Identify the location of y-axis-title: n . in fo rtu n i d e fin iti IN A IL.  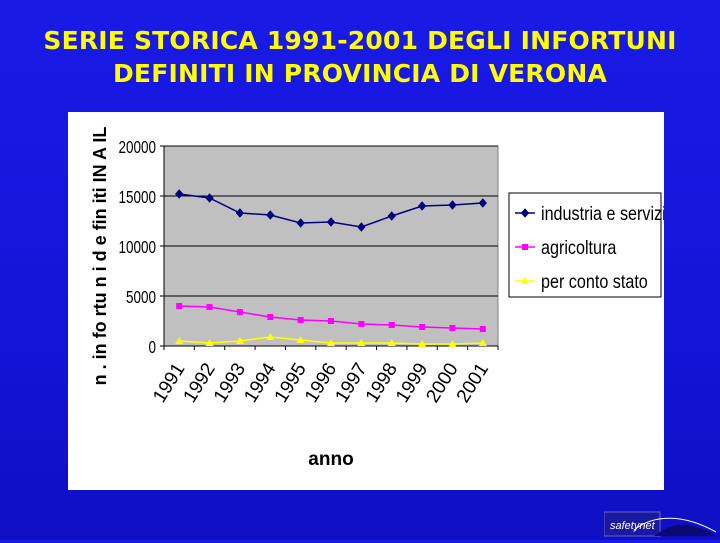
(100, 256).